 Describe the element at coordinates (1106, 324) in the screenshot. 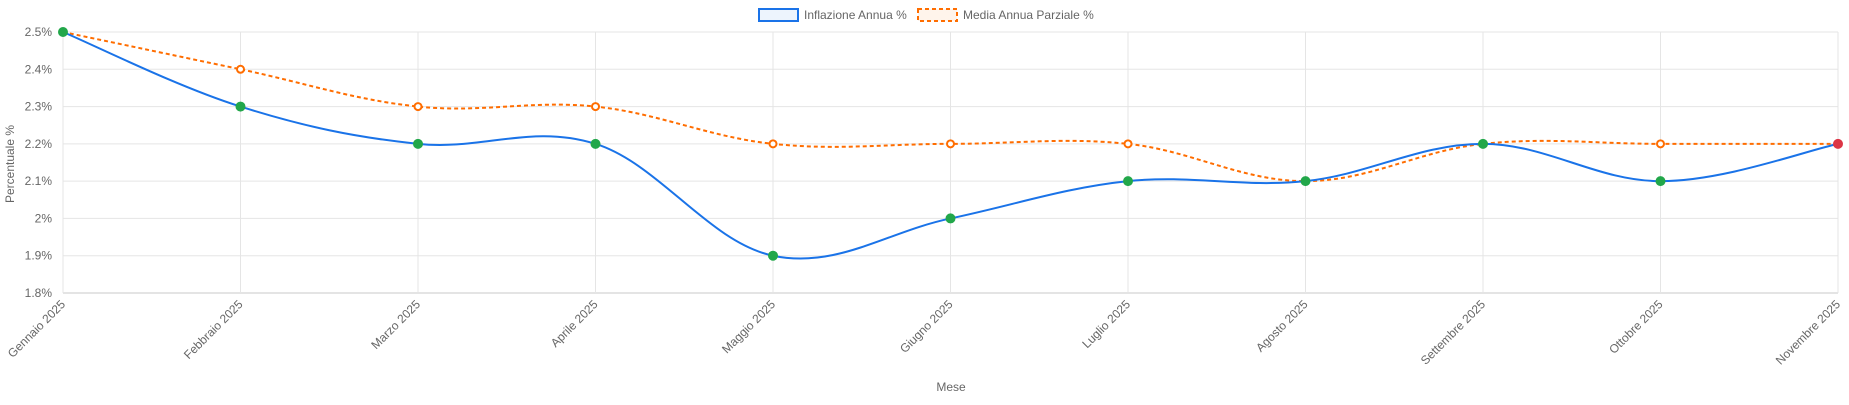

I see `x-tick-label: Luglio 2025` at that location.